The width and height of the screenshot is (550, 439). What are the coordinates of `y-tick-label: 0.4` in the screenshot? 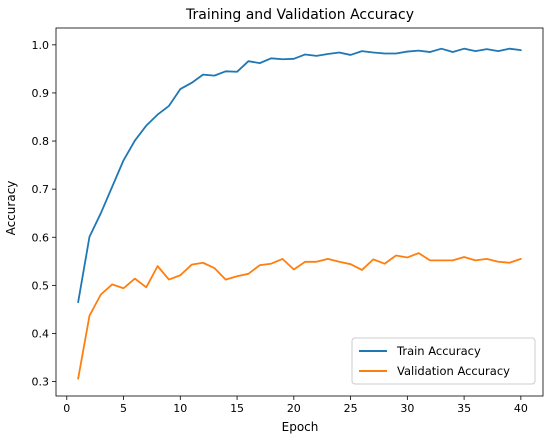 It's located at (41, 333).